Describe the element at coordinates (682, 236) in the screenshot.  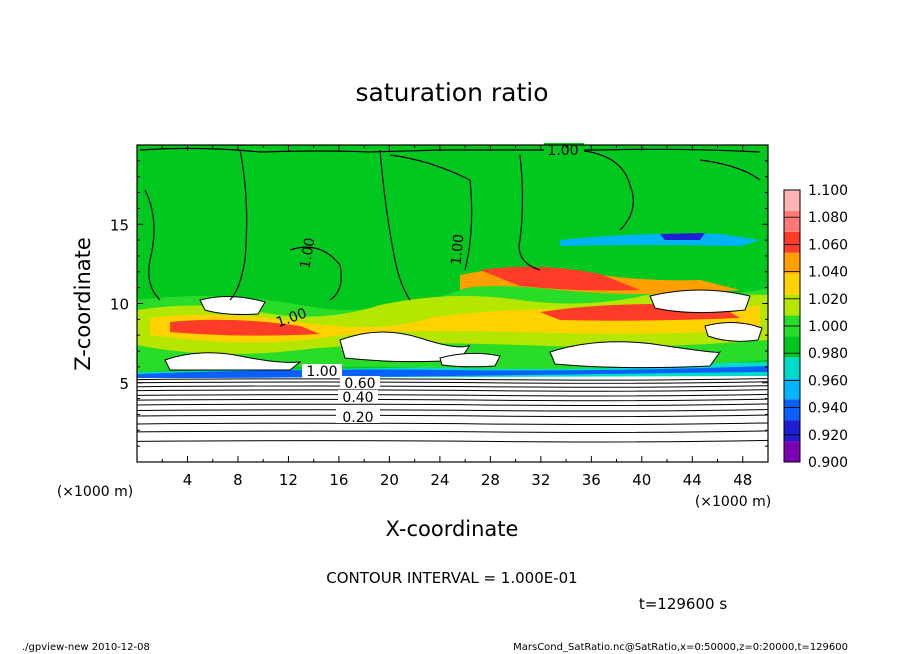
I see `field-blue-streak` at that location.